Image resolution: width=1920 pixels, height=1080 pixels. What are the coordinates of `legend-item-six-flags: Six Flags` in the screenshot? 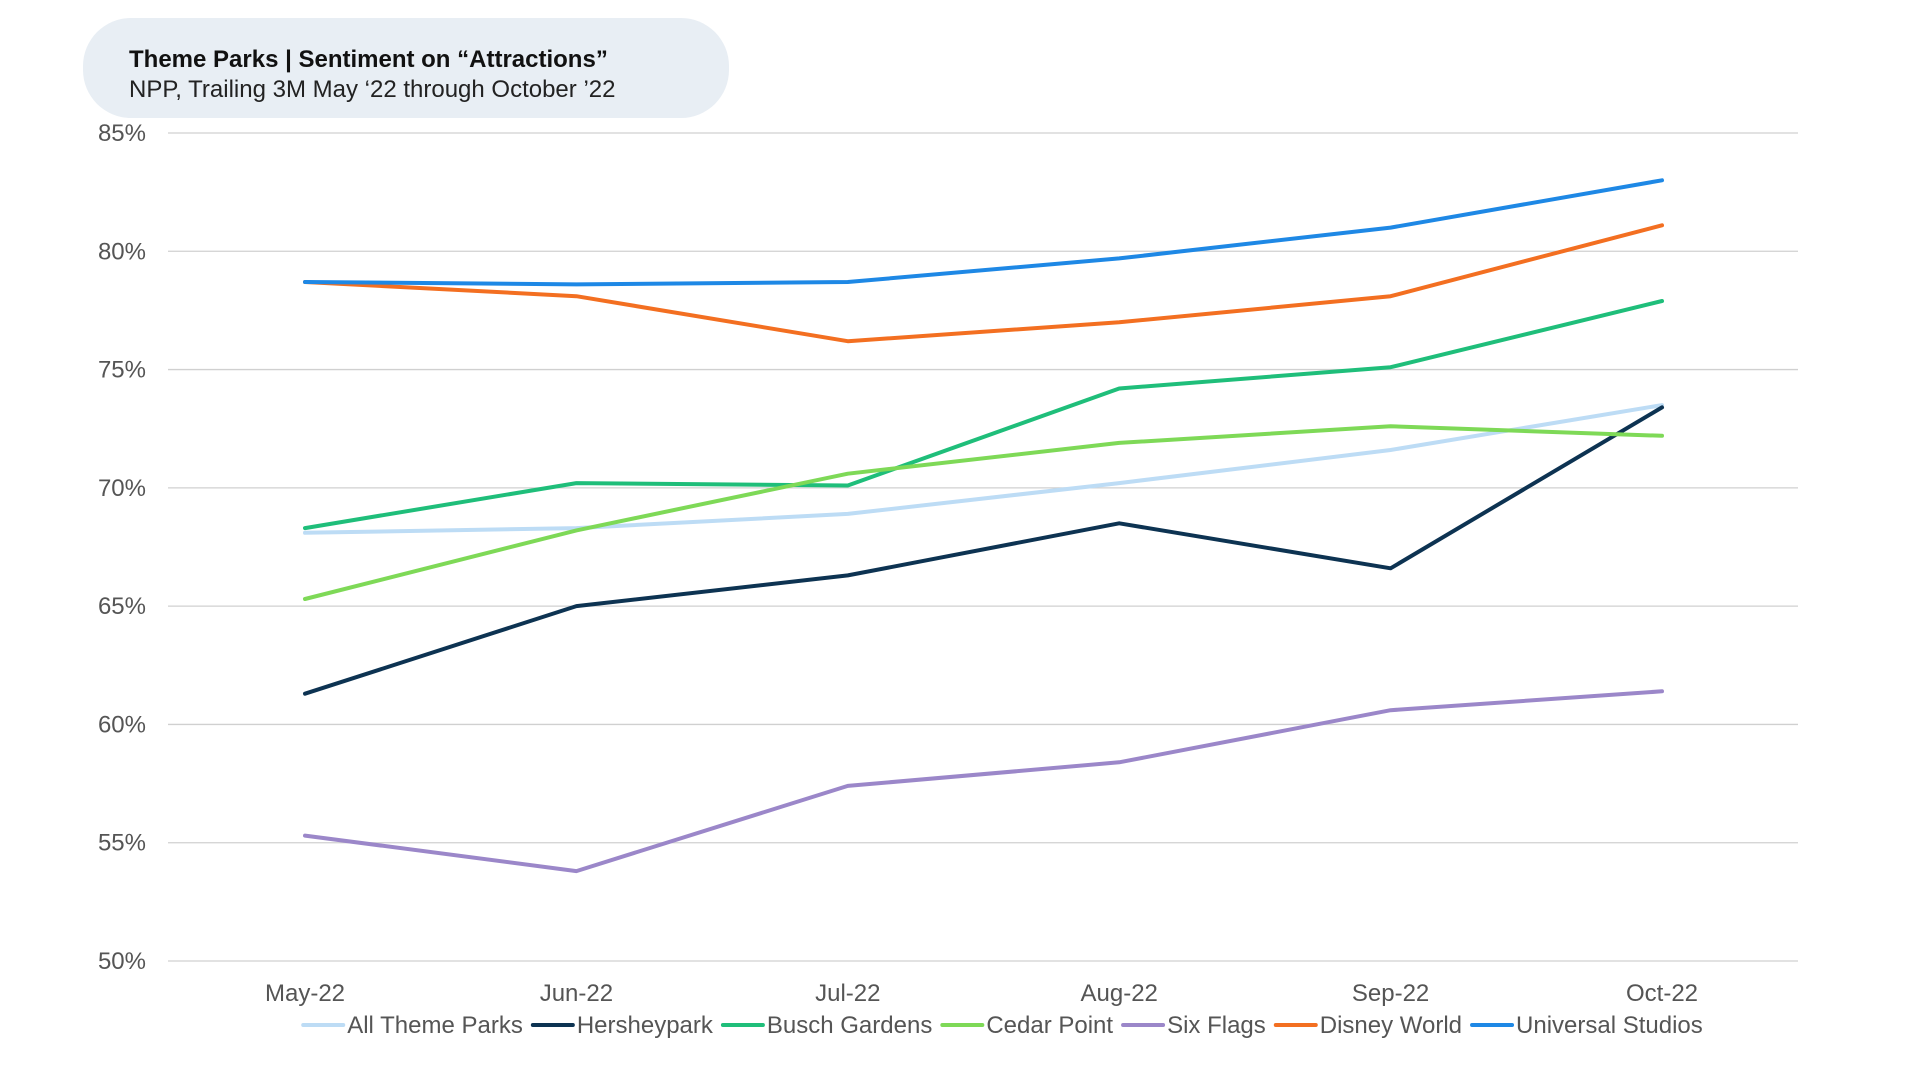 It's located at (1193, 1025).